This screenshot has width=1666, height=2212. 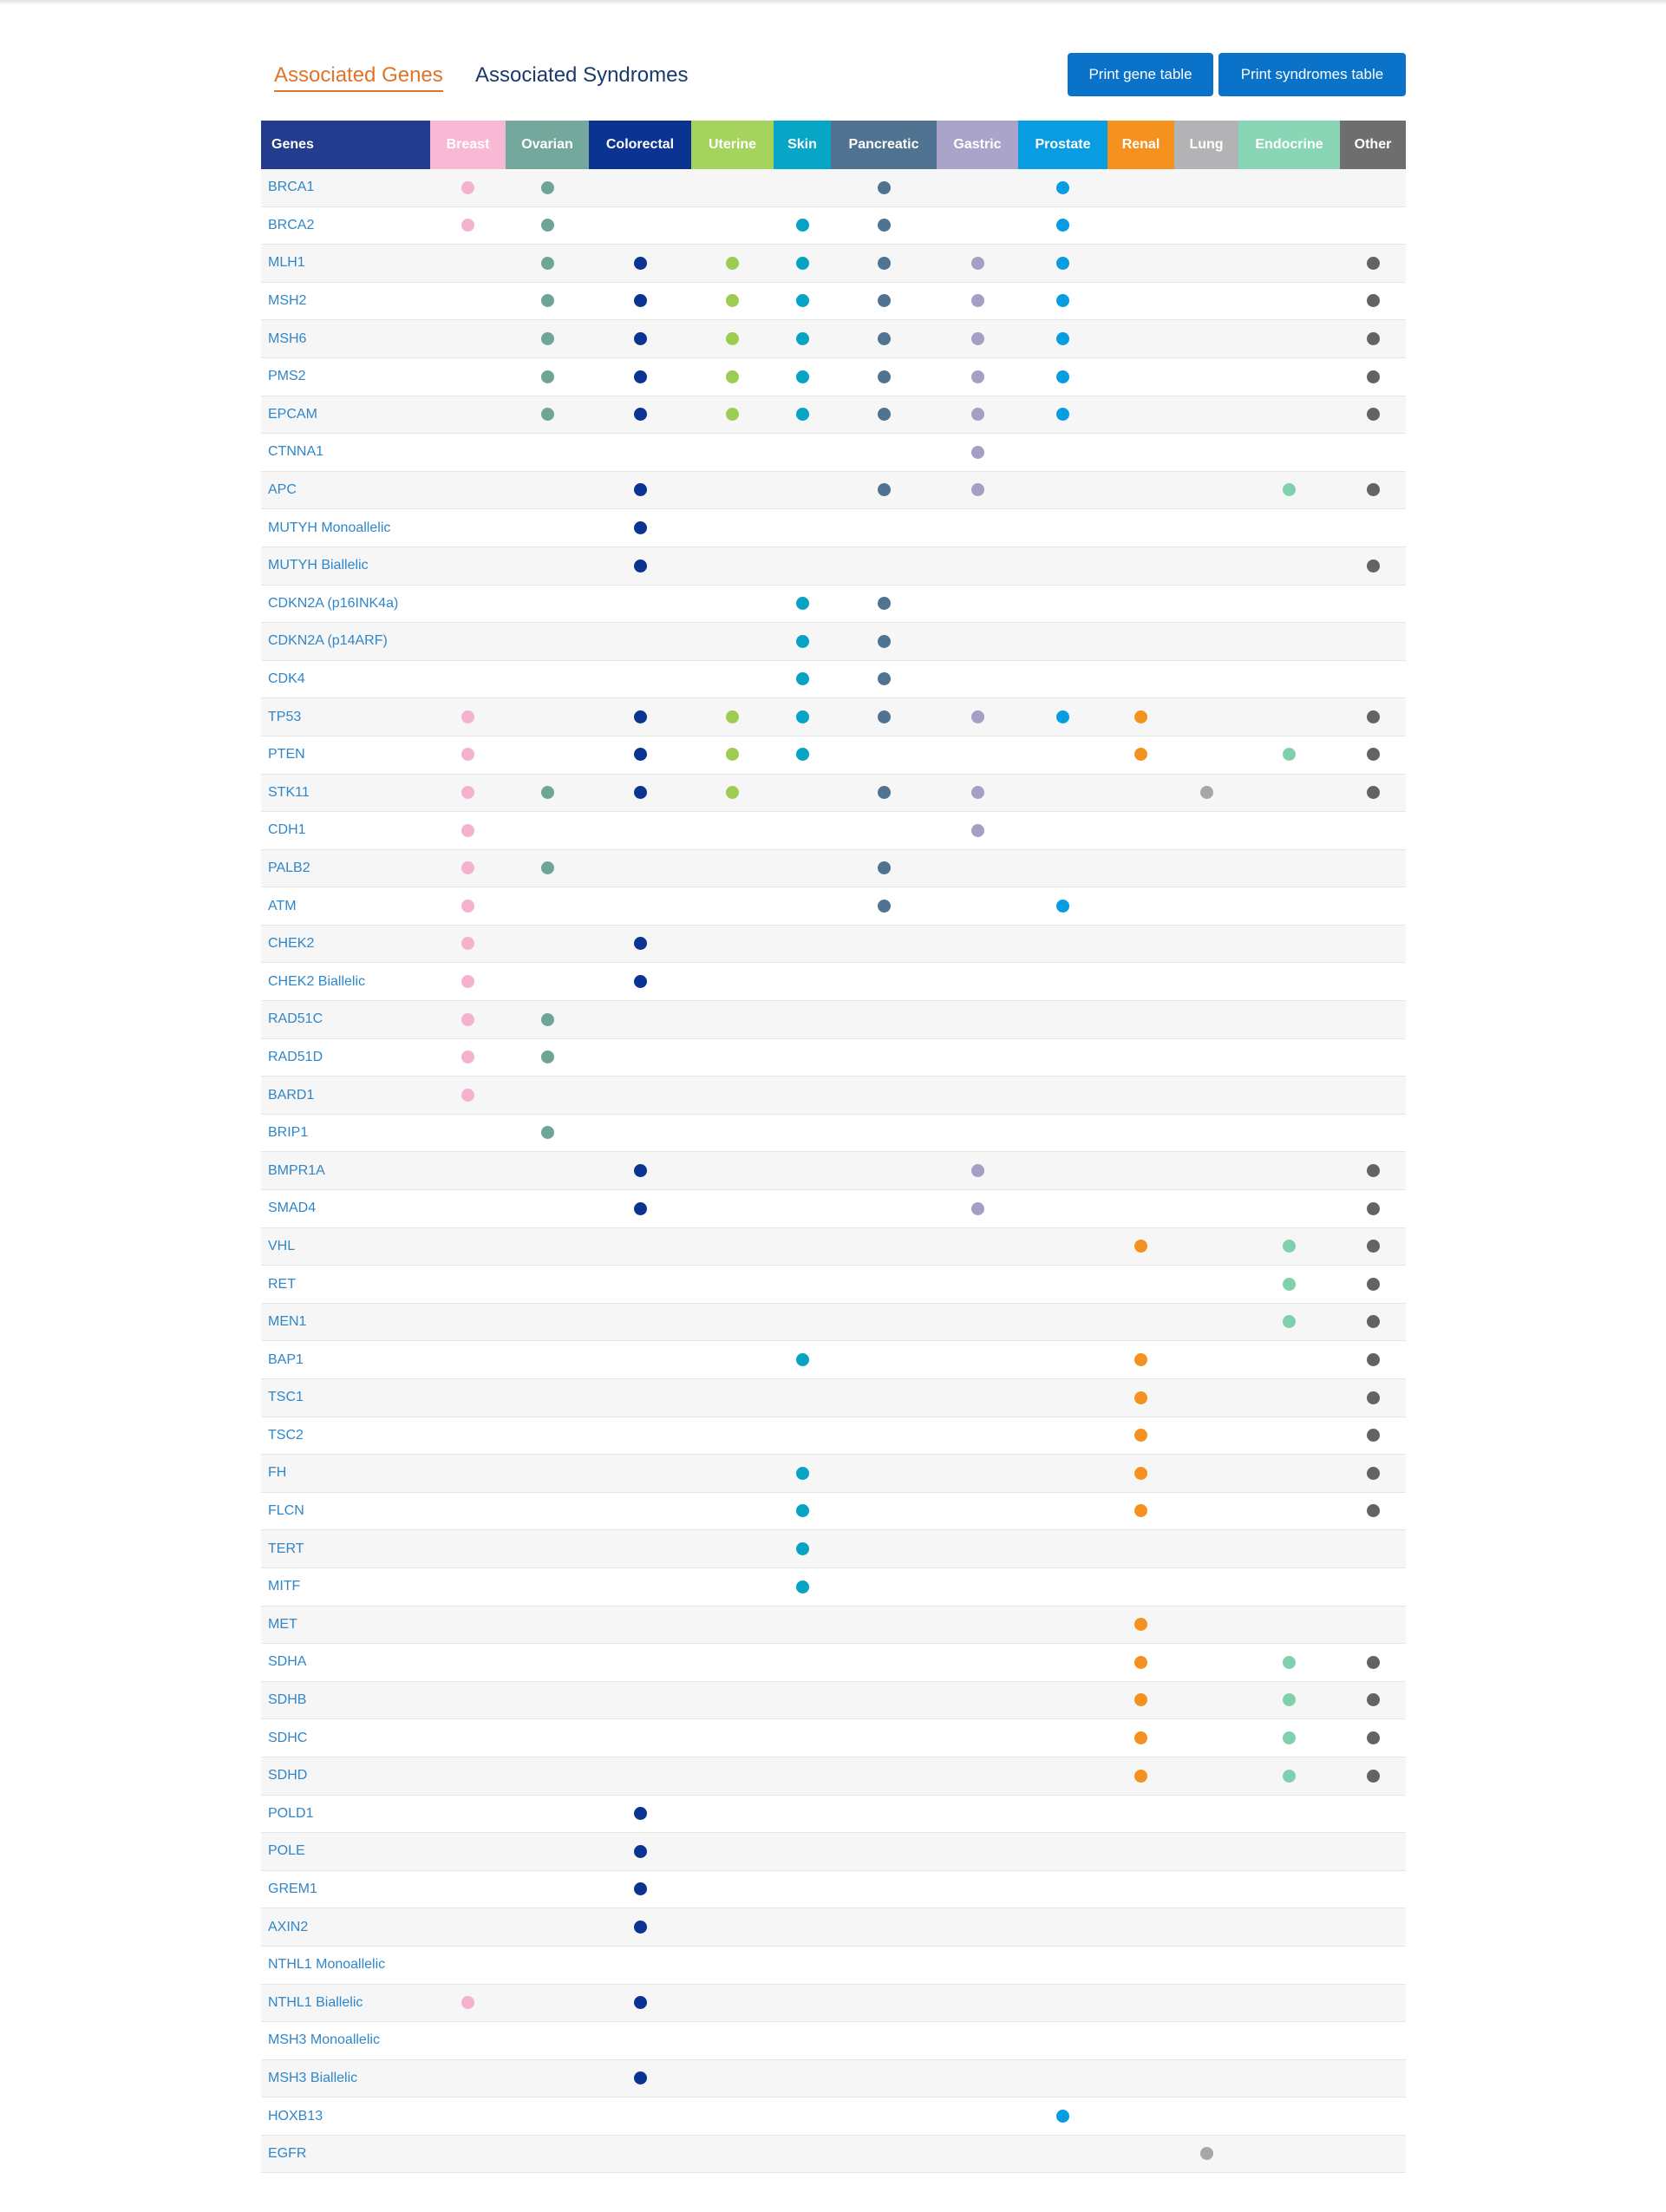 What do you see at coordinates (346, 793) in the screenshot?
I see `gene-link: STK11` at bounding box center [346, 793].